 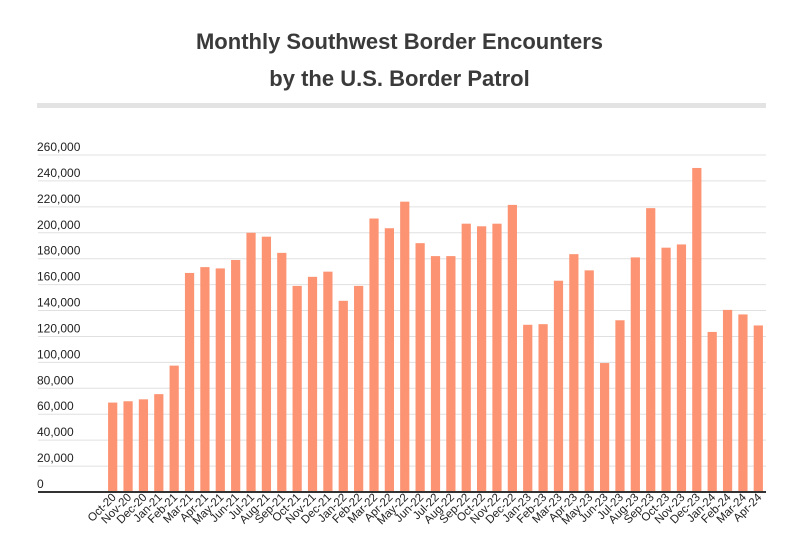 What do you see at coordinates (59, 303) in the screenshot?
I see `y-tick-label: 140,000` at bounding box center [59, 303].